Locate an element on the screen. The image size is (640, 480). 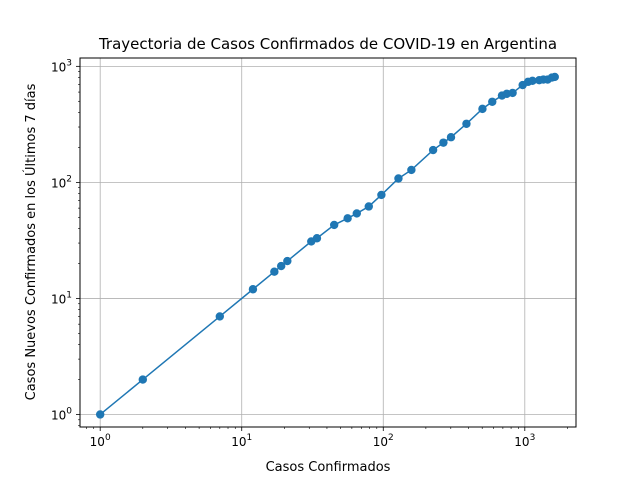
y-tick-label-exponent: 3 is located at coordinates (69, 63).